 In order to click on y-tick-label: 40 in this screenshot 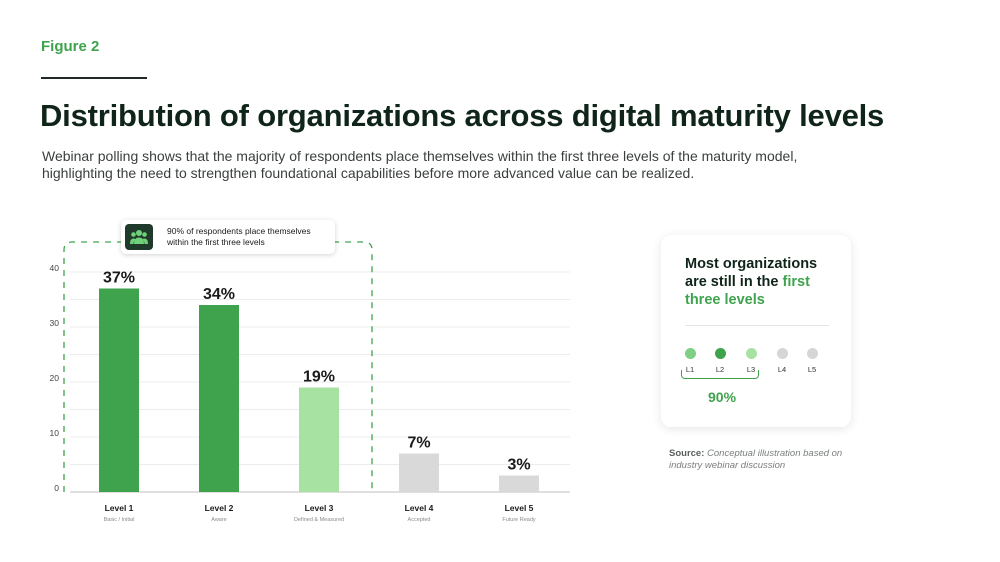, I will do `click(55, 268)`.